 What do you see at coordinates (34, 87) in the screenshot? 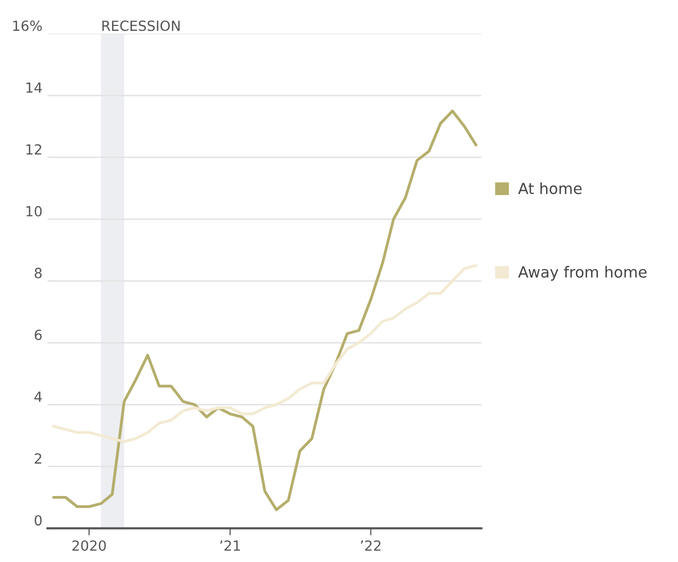
I see `y-tick-label: 14` at bounding box center [34, 87].